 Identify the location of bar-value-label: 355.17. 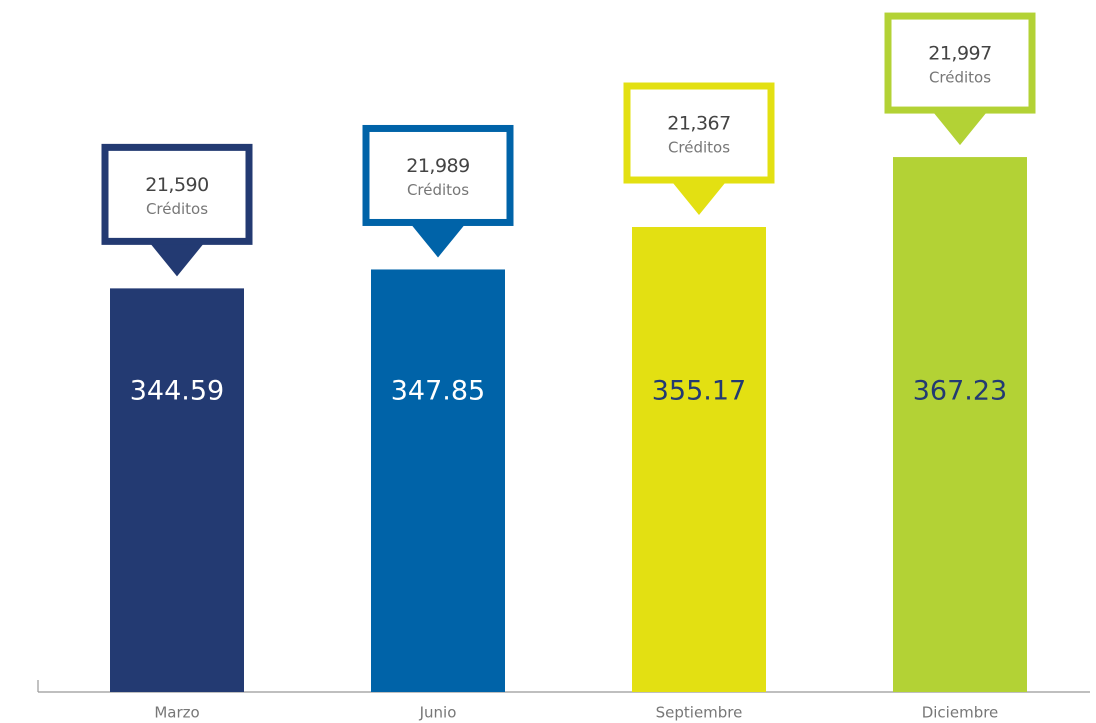
(699, 391).